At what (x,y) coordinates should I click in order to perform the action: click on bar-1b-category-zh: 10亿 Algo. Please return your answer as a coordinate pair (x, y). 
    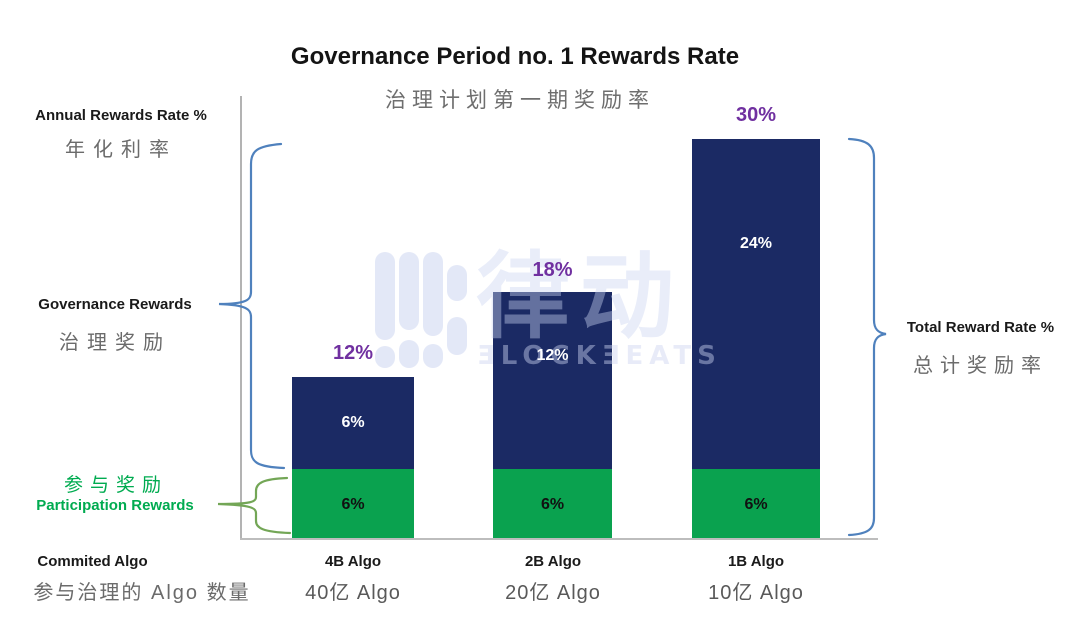
    Looking at the image, I should click on (756, 593).